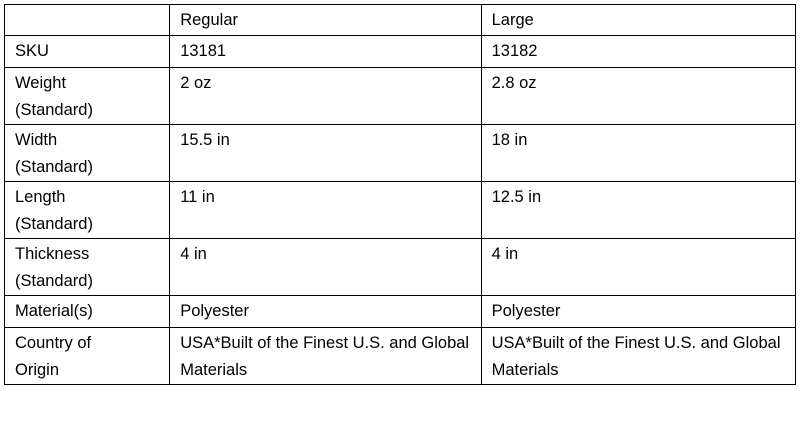 The width and height of the screenshot is (802, 434). What do you see at coordinates (325, 20) in the screenshot?
I see `header-cell-regular: Regular` at bounding box center [325, 20].